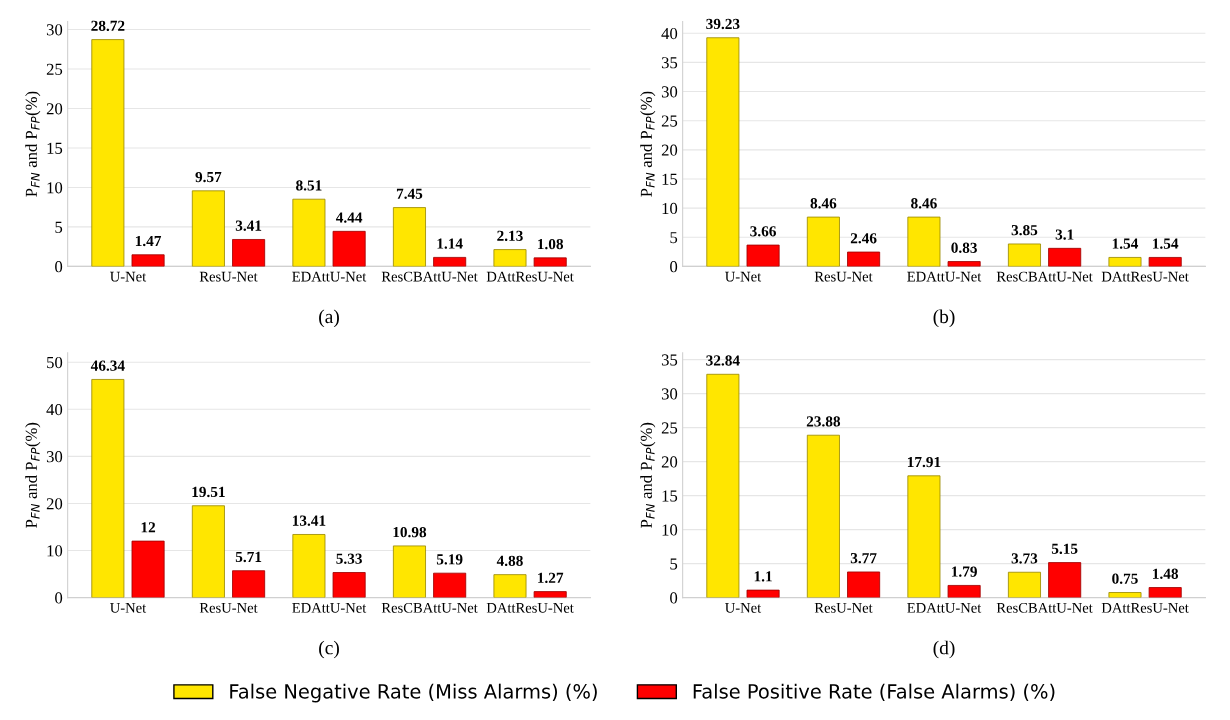  I want to click on data-label: 1.79, so click(964, 571).